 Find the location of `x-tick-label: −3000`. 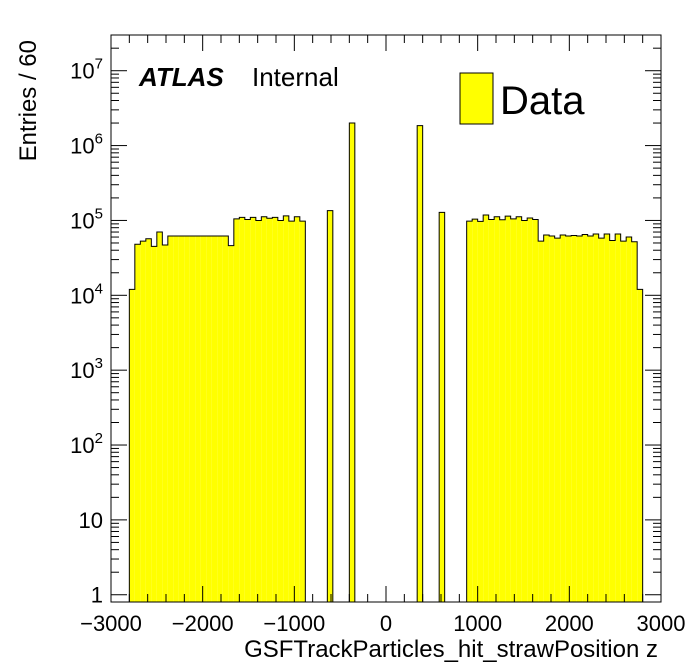

x-tick-label: −3000 is located at coordinates (111, 623).